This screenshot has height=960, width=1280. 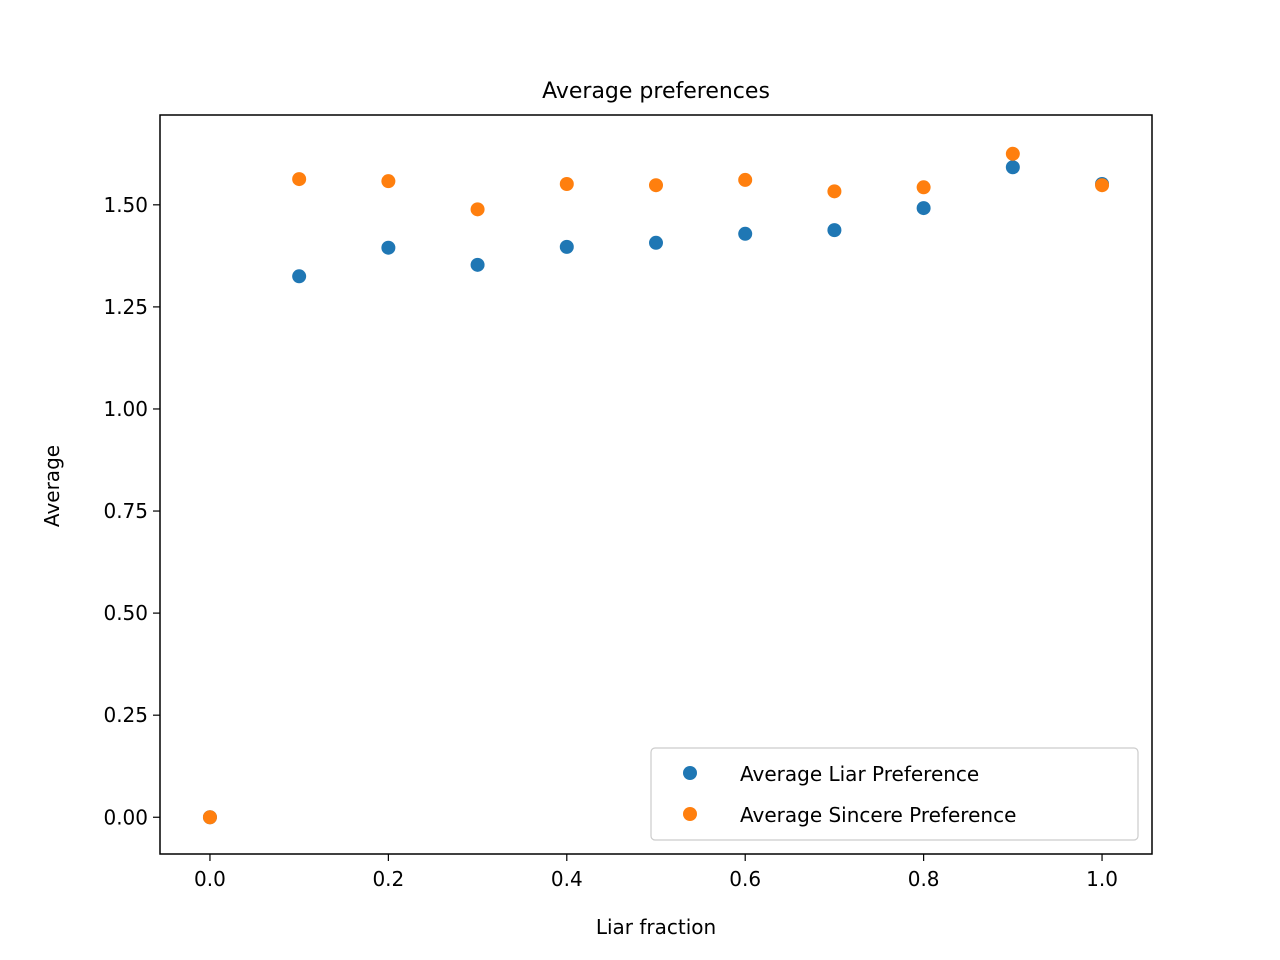 I want to click on y-tick-label: 0.00, so click(x=125, y=817).